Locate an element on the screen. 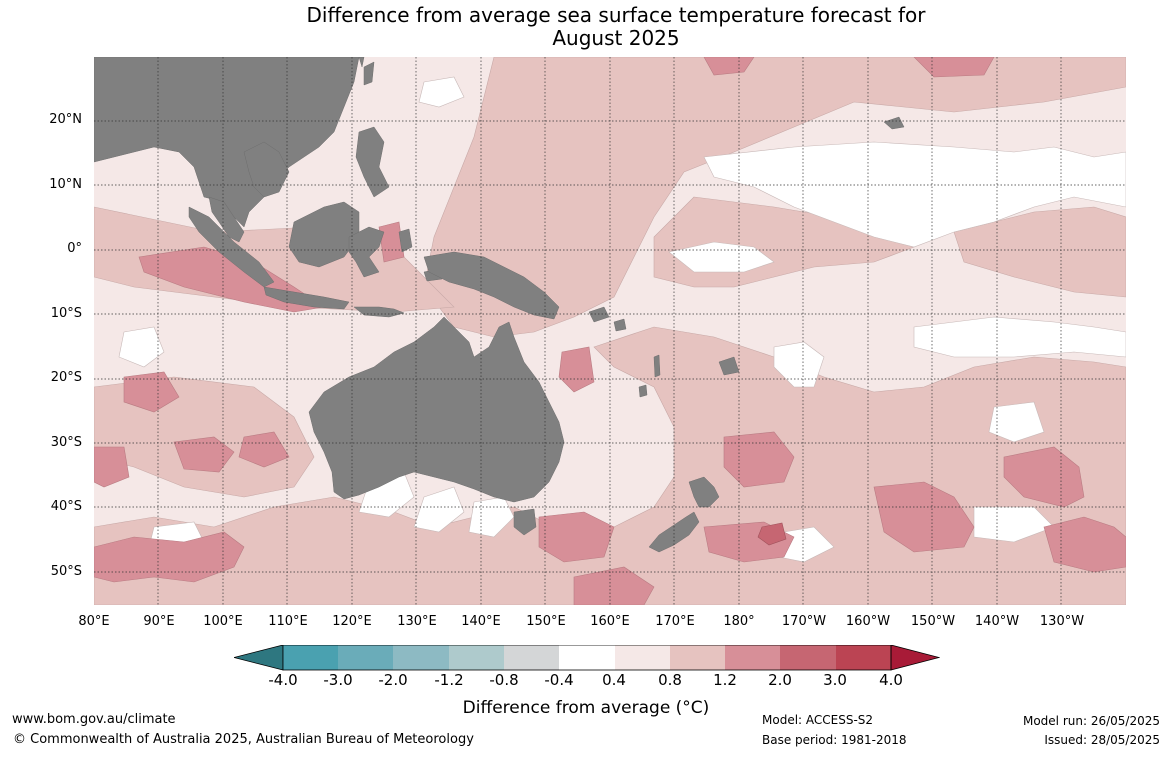  lon-label-120e: 120°E is located at coordinates (352, 621).